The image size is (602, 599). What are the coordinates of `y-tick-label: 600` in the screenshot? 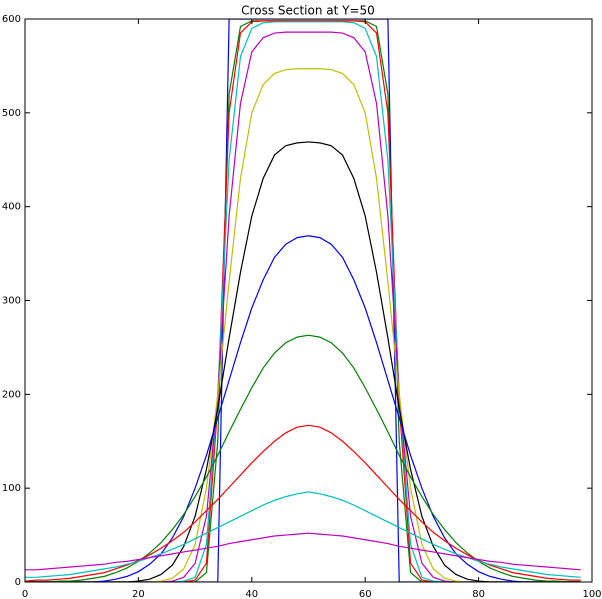 It's located at (11, 19).